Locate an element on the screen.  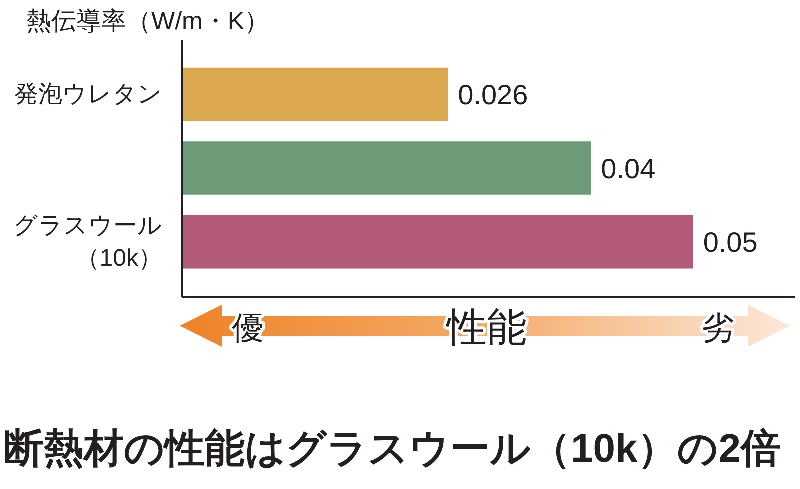
data-label: 0.04 is located at coordinates (628, 168).